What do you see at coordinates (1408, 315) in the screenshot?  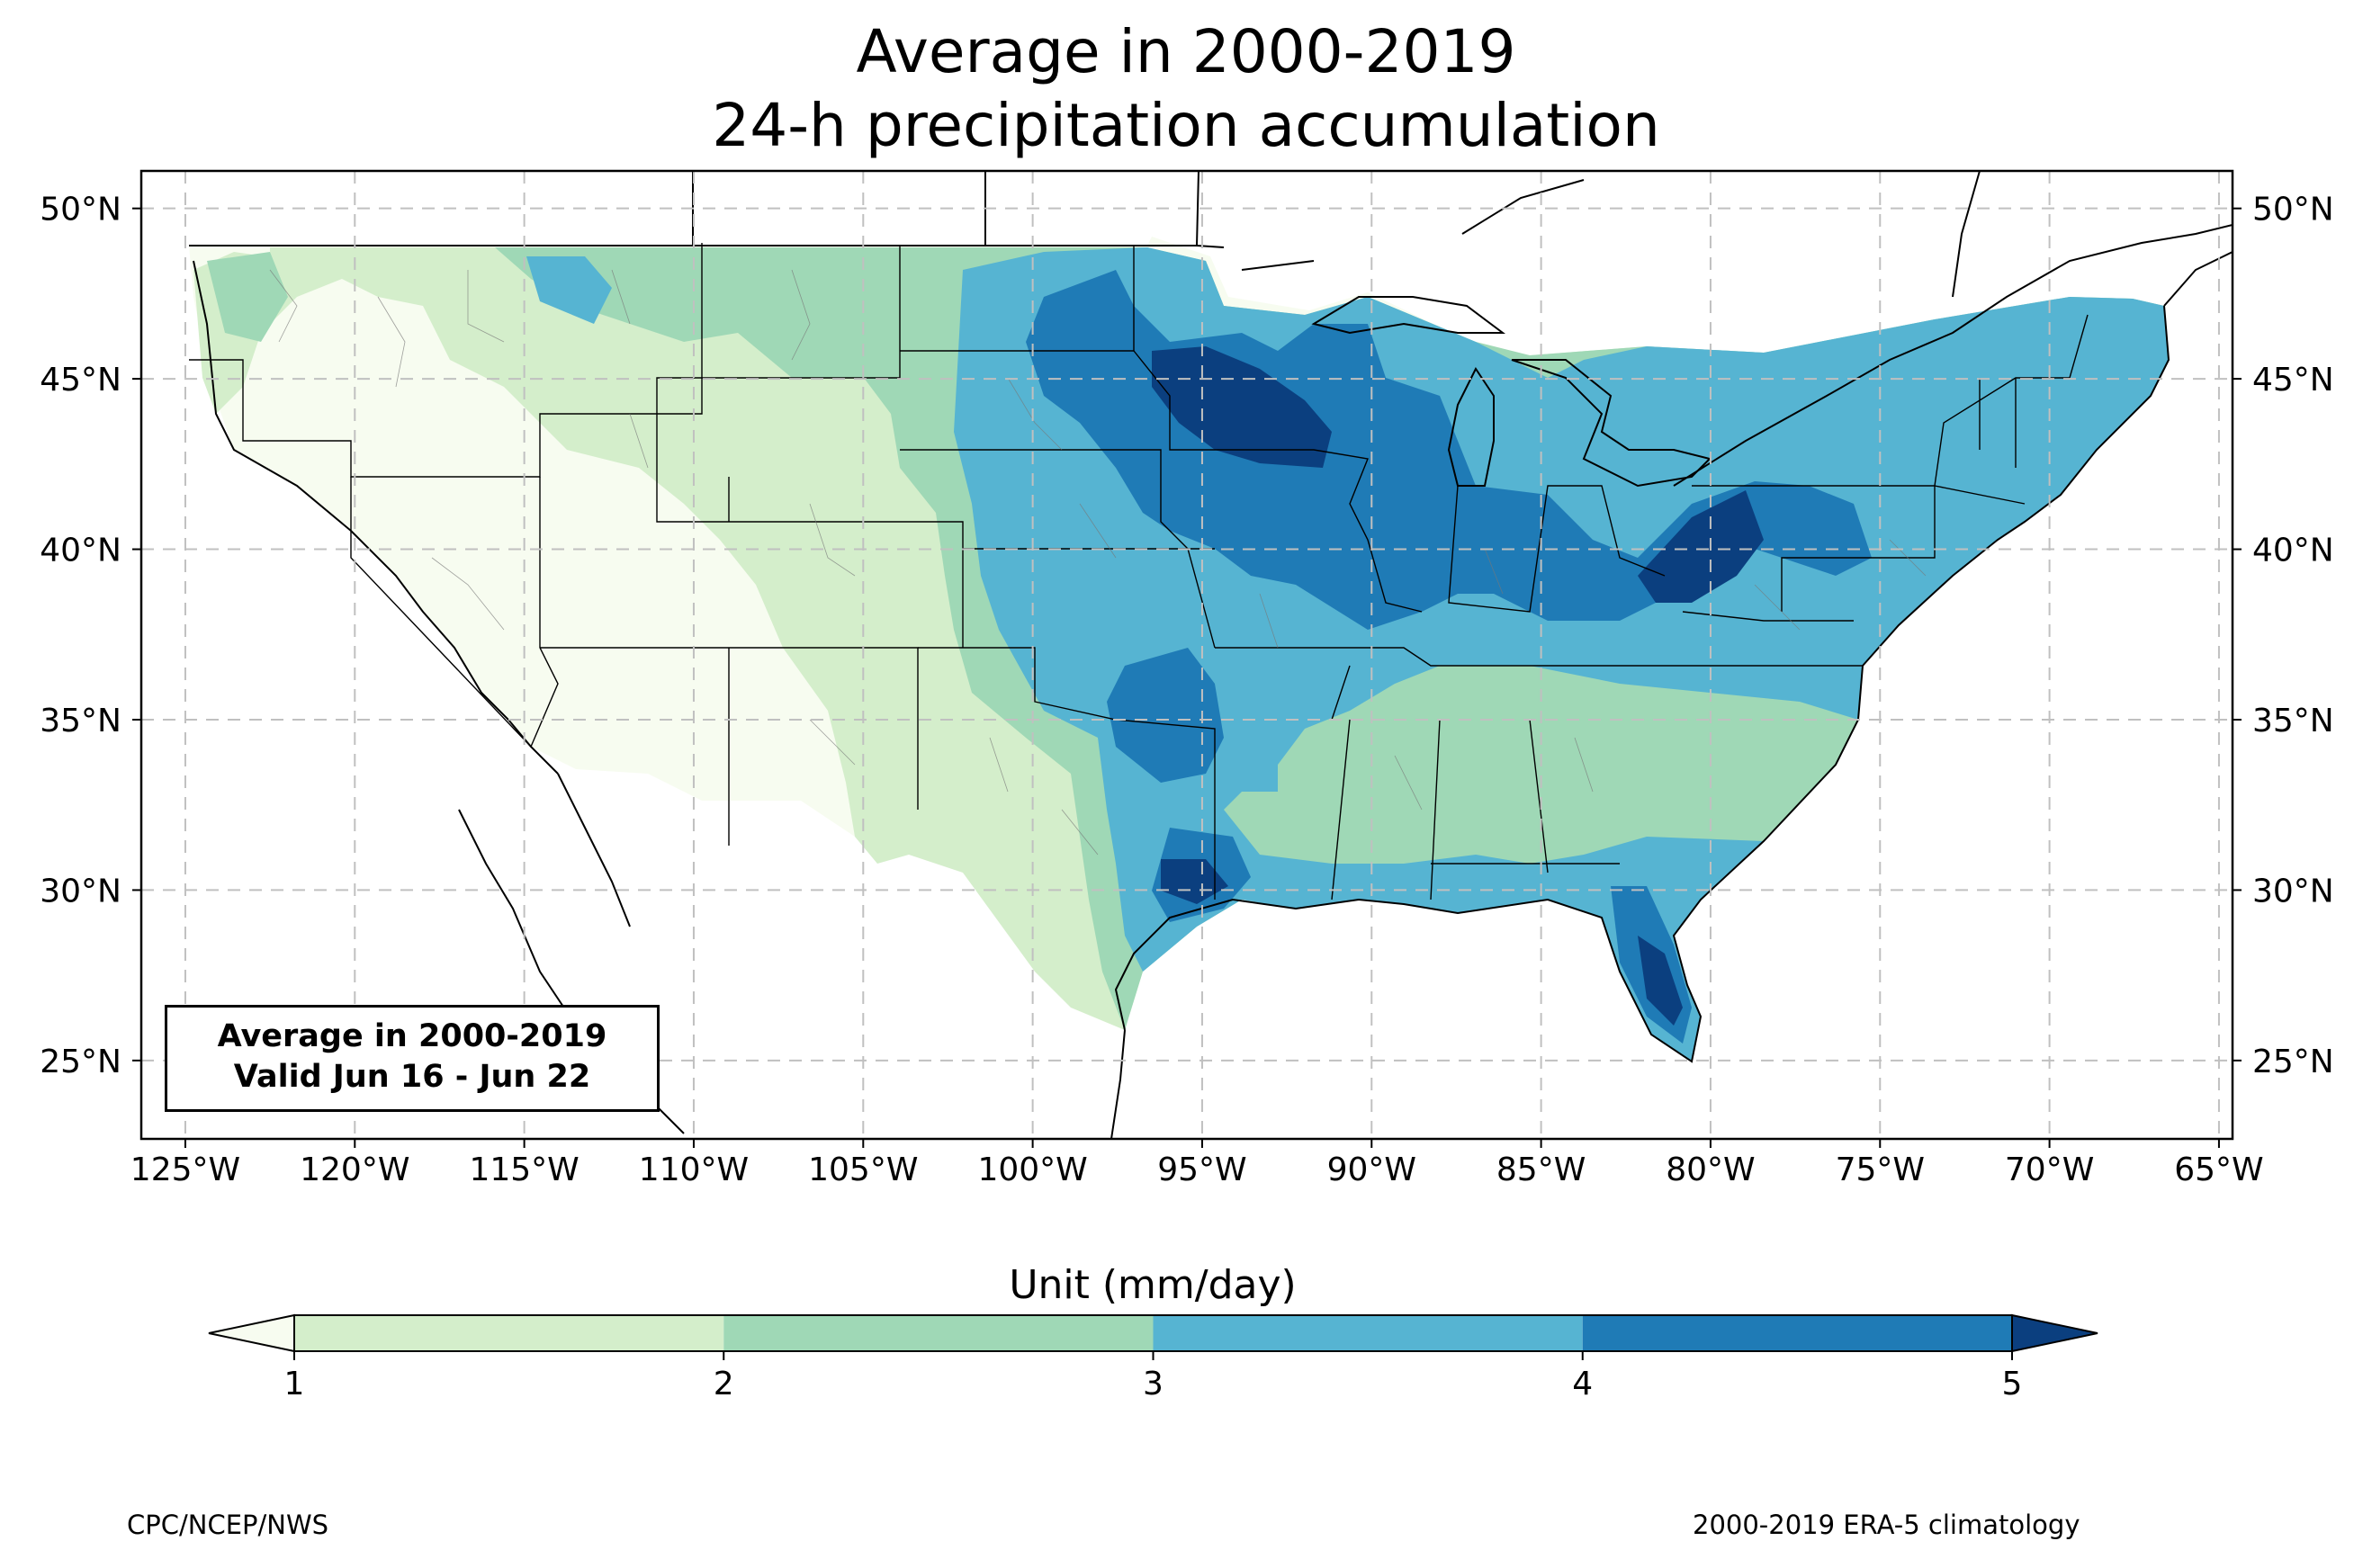 I see `great-lakes-superior` at bounding box center [1408, 315].